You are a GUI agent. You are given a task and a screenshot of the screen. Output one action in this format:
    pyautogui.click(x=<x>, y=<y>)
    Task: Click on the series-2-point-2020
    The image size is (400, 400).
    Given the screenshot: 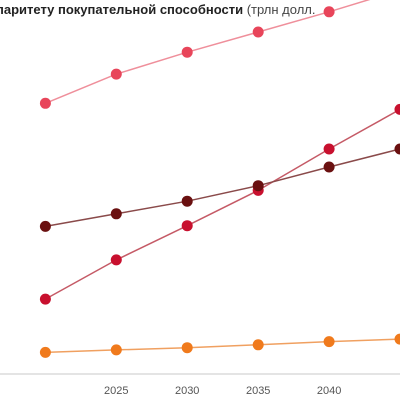 What is the action you would take?
    pyautogui.click(x=45, y=299)
    